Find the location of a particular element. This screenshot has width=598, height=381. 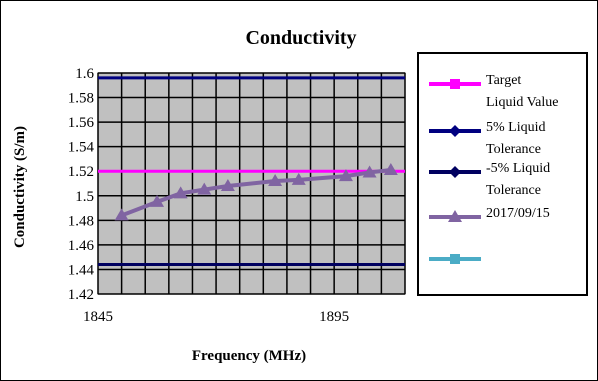

legend-label: 5% Liquid is located at coordinates (516, 127).